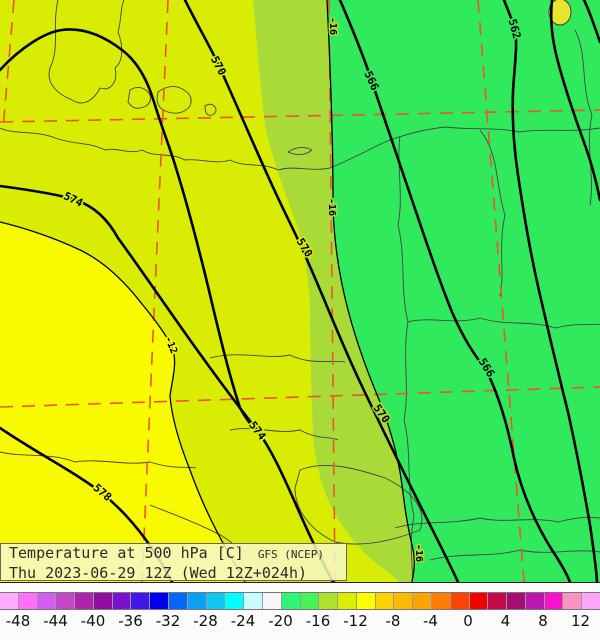 This screenshot has height=640, width=600. Describe the element at coordinates (505, 621) in the screenshot. I see `scale-tick-label: 4` at that location.